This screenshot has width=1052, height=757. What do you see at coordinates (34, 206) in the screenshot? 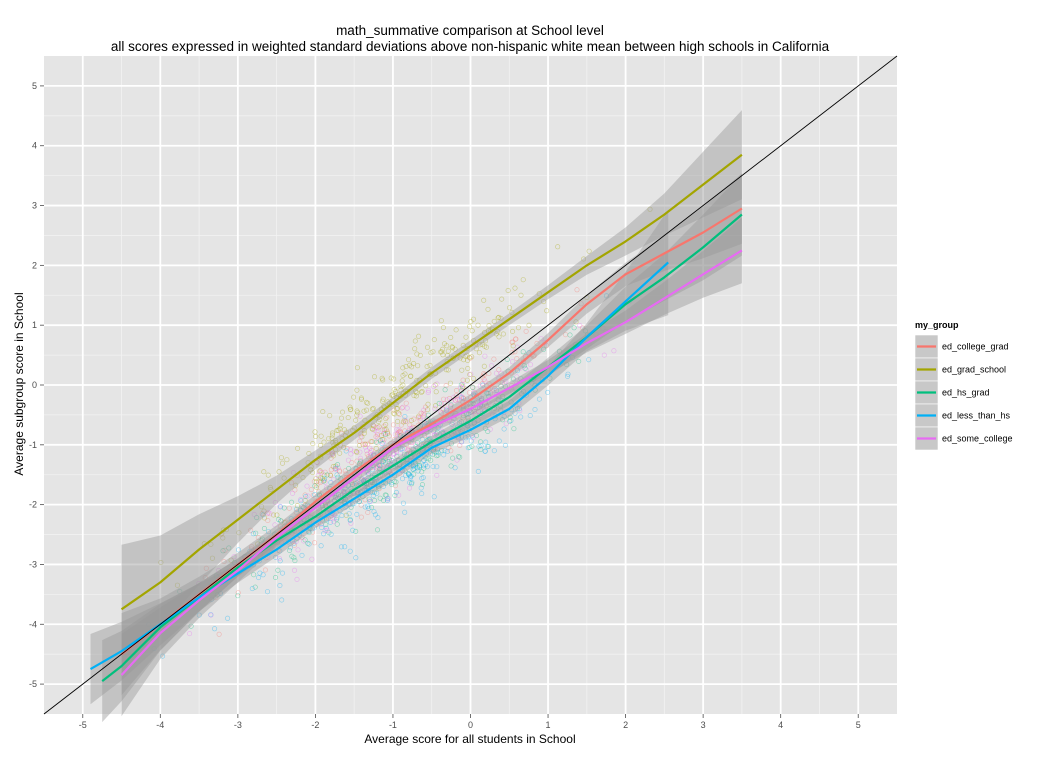
I see `y-tick-label: 3` at bounding box center [34, 206].